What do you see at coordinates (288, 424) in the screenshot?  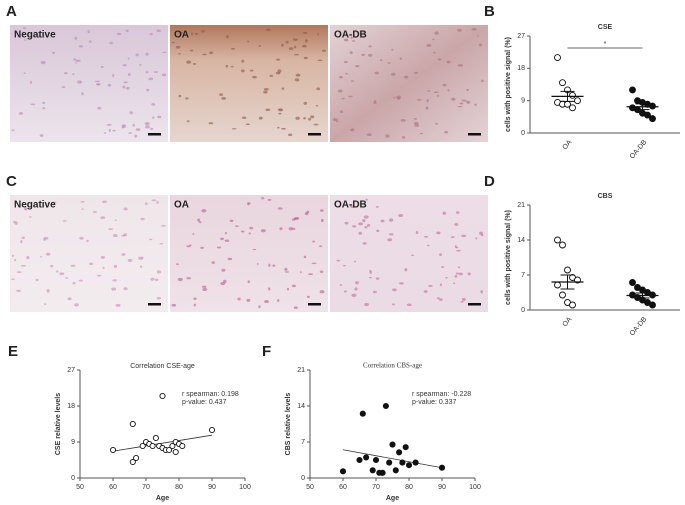 I see `y-axis-label: CBS relative levels` at bounding box center [288, 424].